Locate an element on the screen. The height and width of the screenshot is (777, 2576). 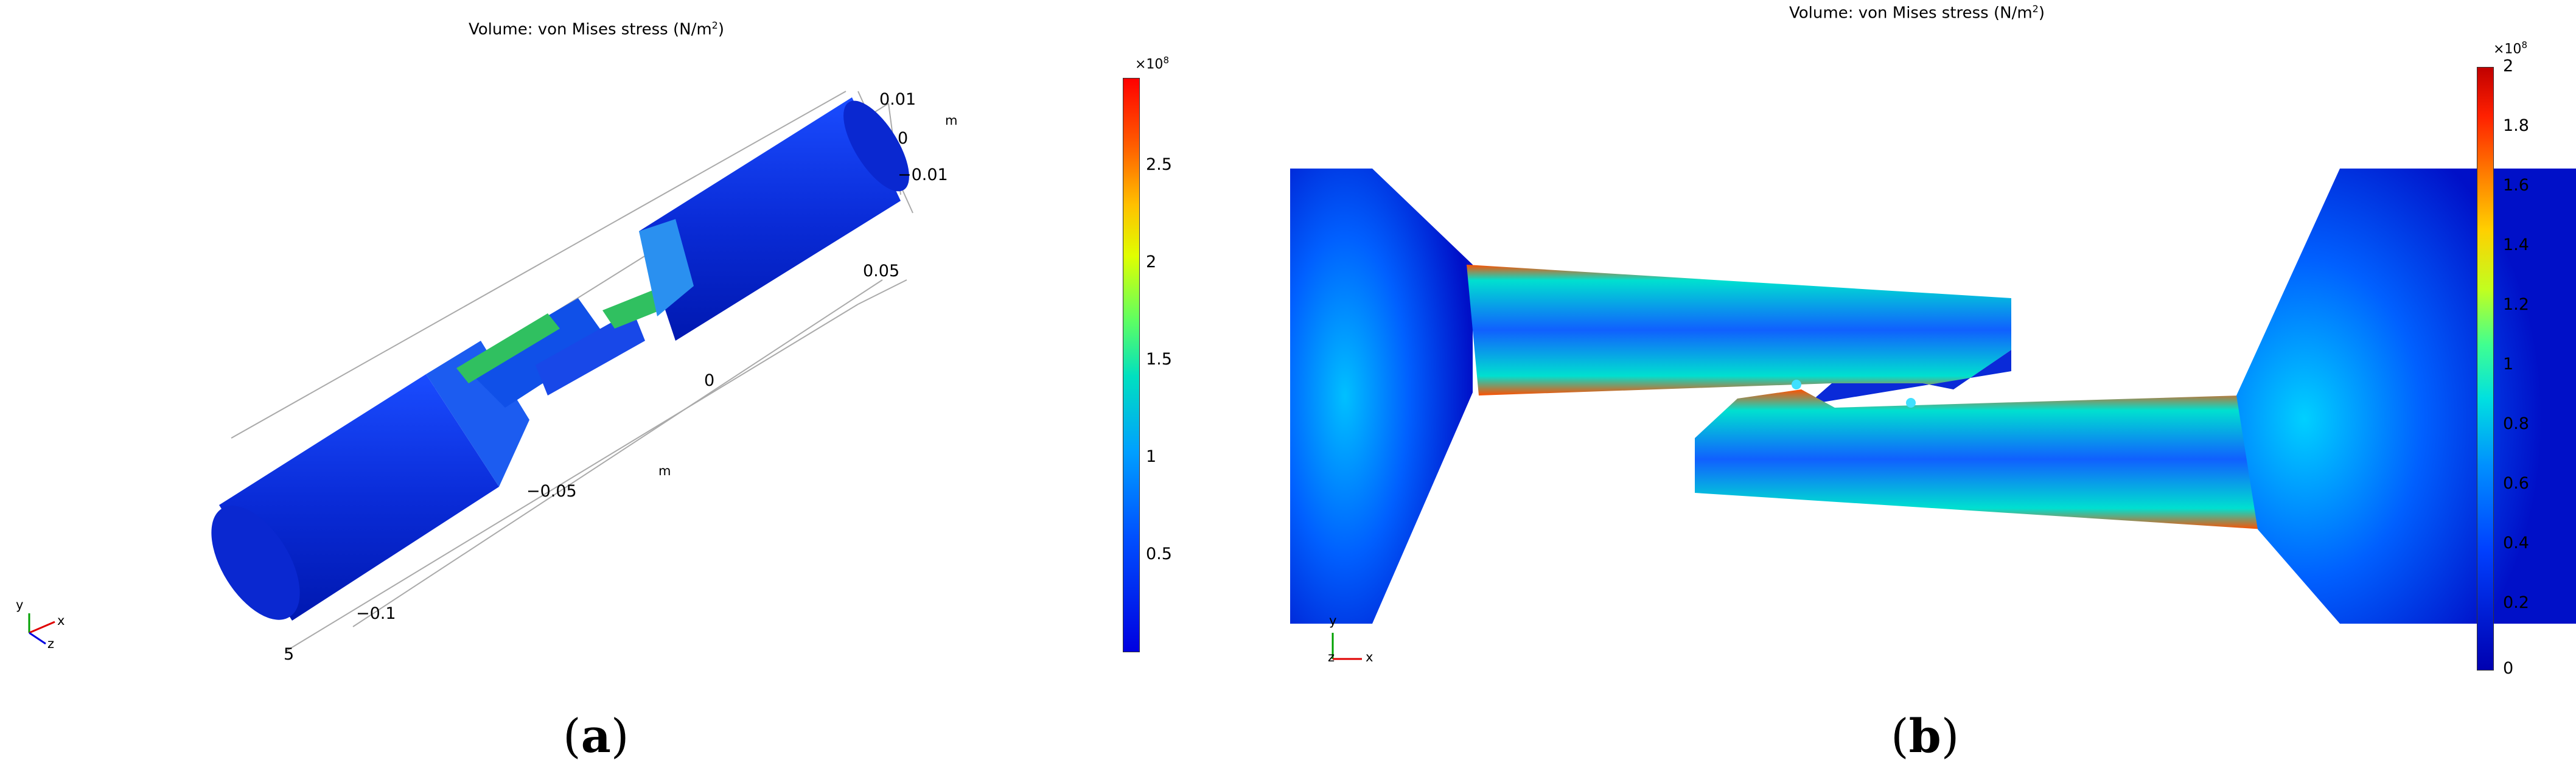
colorbar-tick: 2.5 is located at coordinates (1159, 164).